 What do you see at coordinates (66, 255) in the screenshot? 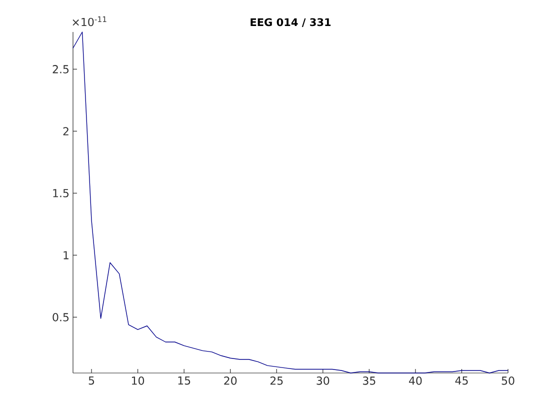
I see `y-tick-label: 1` at bounding box center [66, 255].